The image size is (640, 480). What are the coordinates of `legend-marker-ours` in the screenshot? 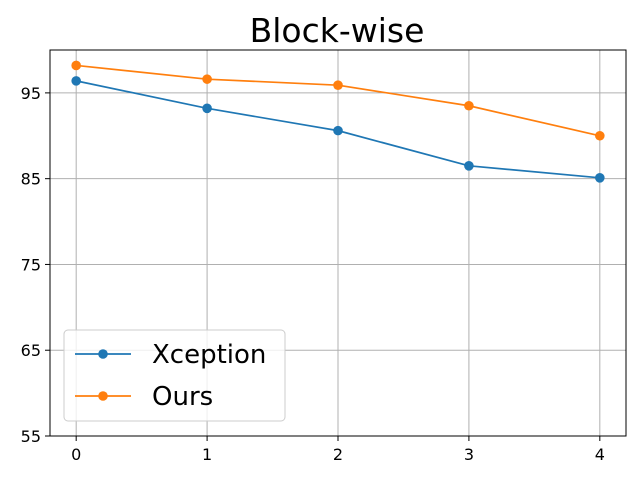 It's located at (103, 396).